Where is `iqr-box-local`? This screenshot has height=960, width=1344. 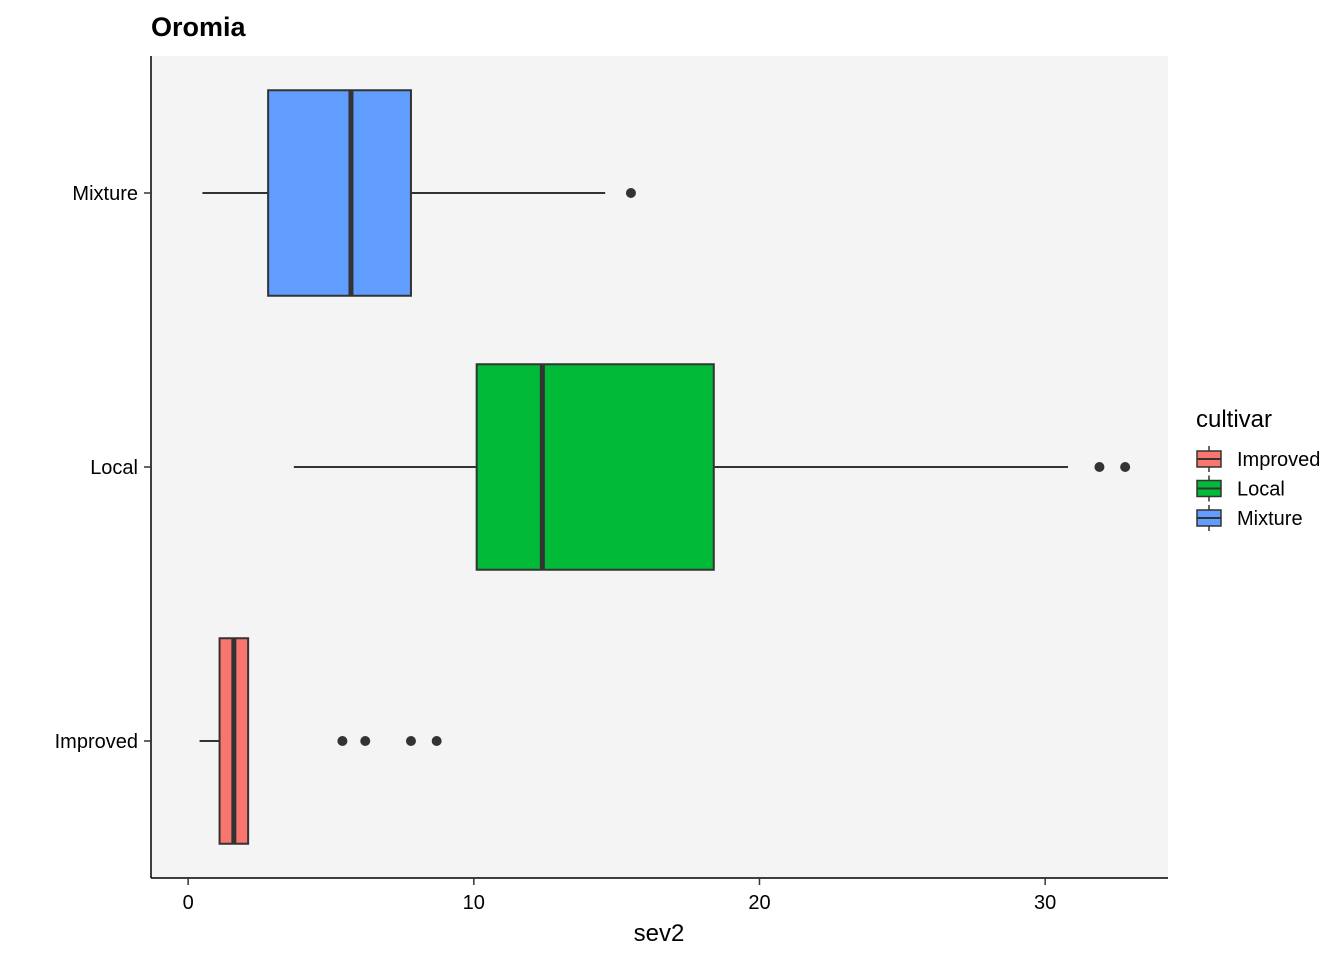
iqr-box-local is located at coordinates (595, 467).